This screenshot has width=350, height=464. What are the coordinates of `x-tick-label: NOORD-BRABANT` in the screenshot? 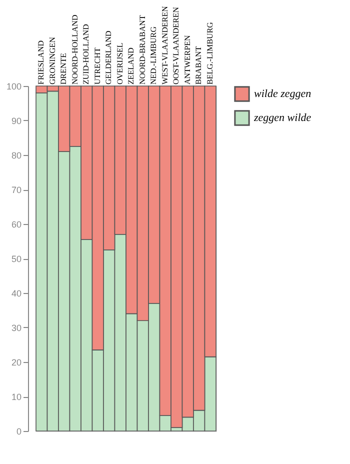 It's located at (142, 49).